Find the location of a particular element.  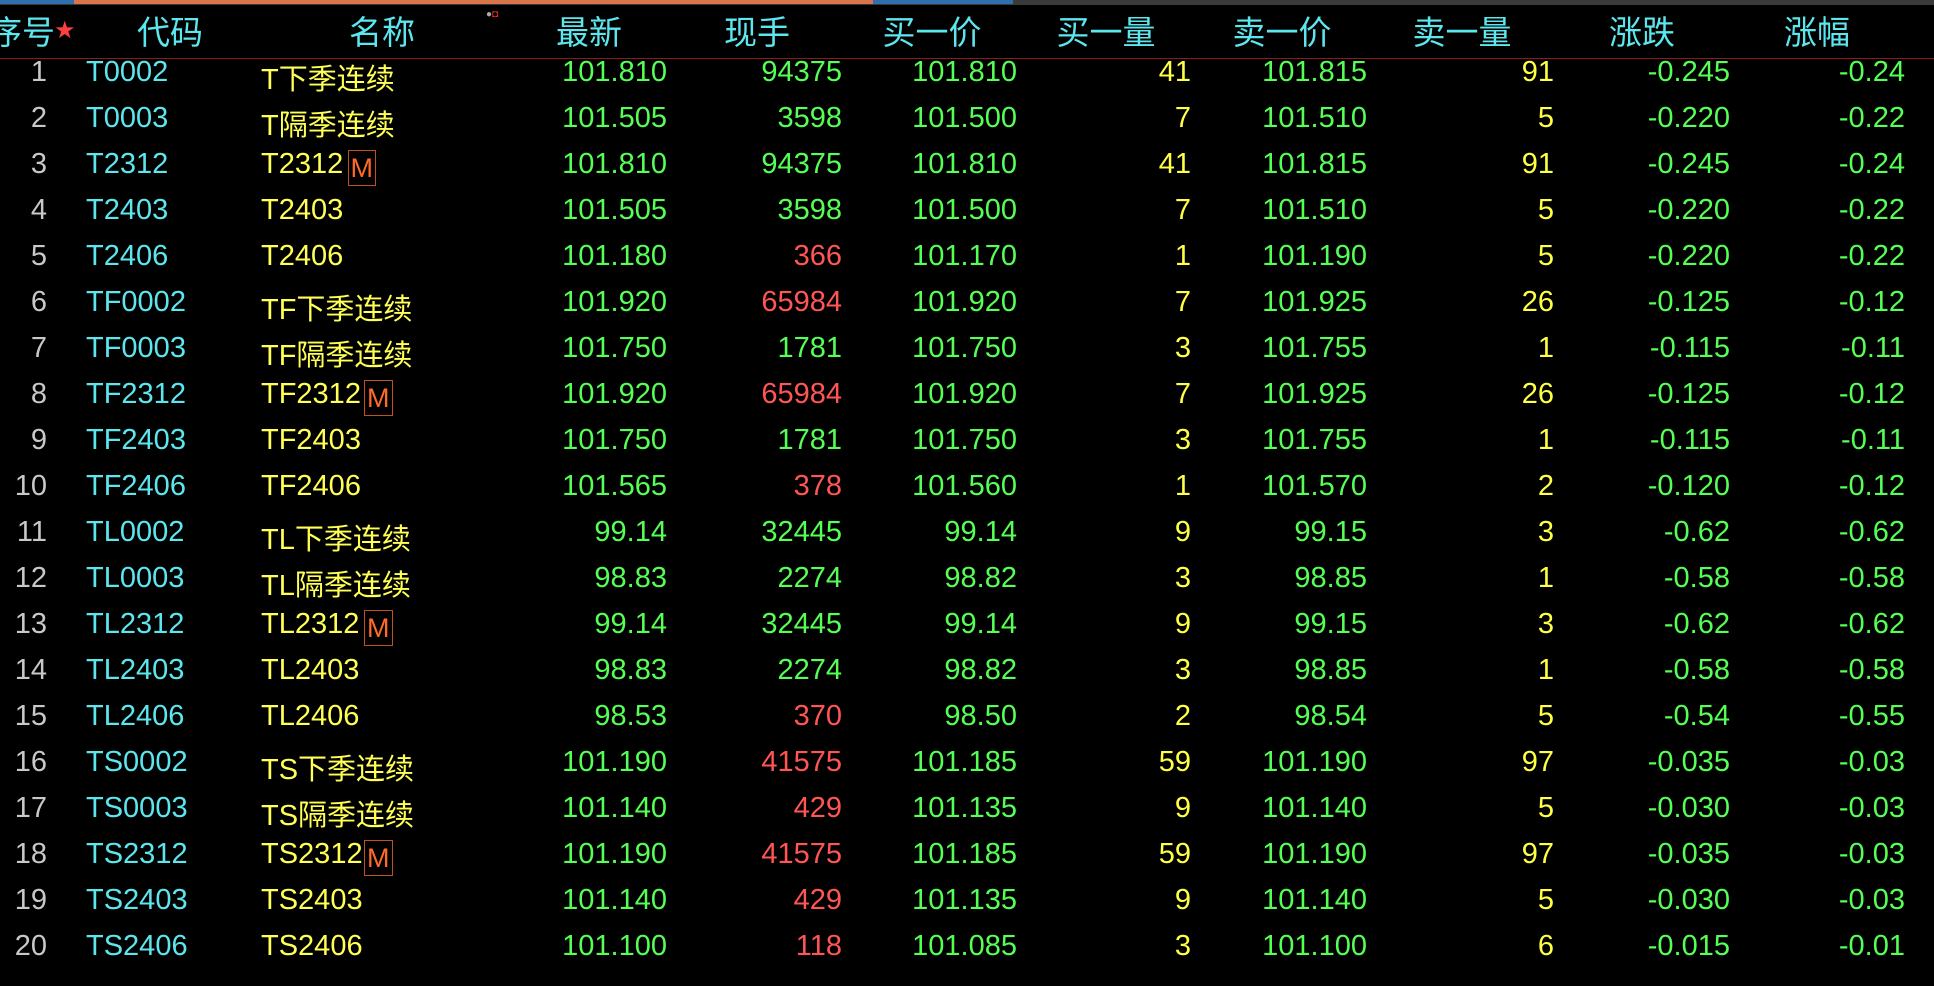

col-name: 名称 is located at coordinates (382, 32).